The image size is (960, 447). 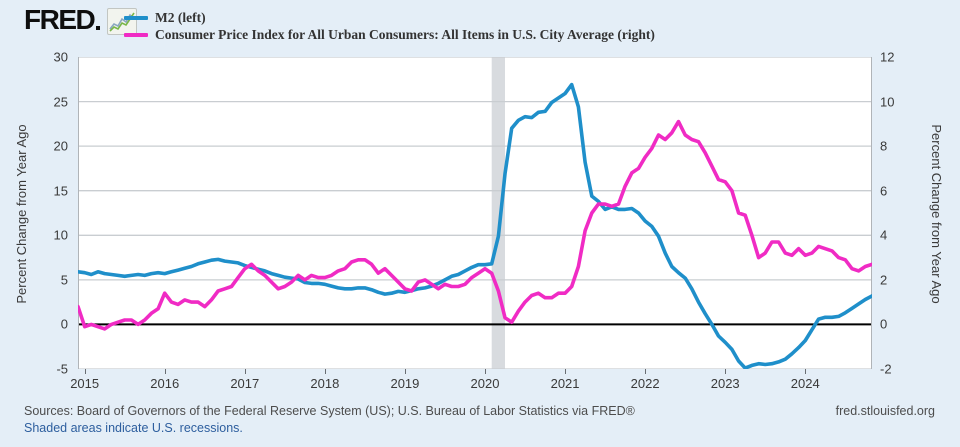 What do you see at coordinates (884, 235) in the screenshot?
I see `right-axis-tick-label: 4` at bounding box center [884, 235].